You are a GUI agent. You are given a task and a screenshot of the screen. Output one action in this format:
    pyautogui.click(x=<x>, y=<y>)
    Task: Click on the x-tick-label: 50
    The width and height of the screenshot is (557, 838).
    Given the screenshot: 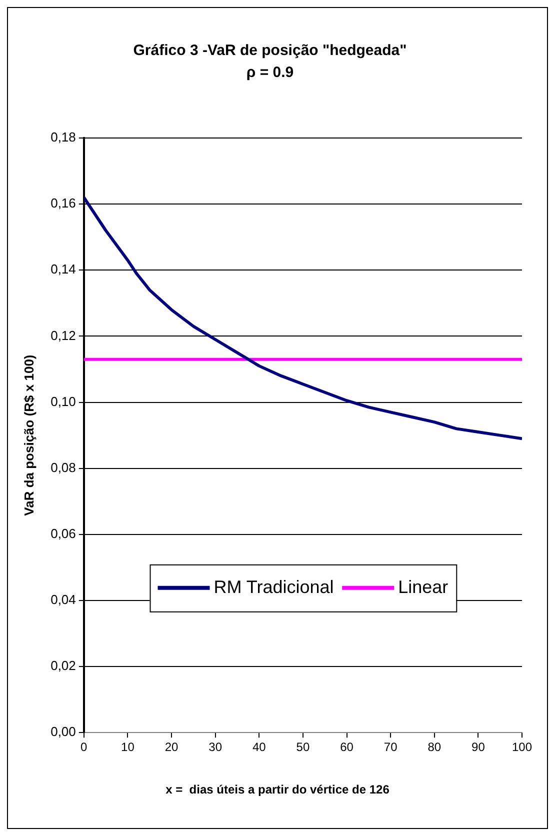 What is the action you would take?
    pyautogui.click(x=303, y=747)
    